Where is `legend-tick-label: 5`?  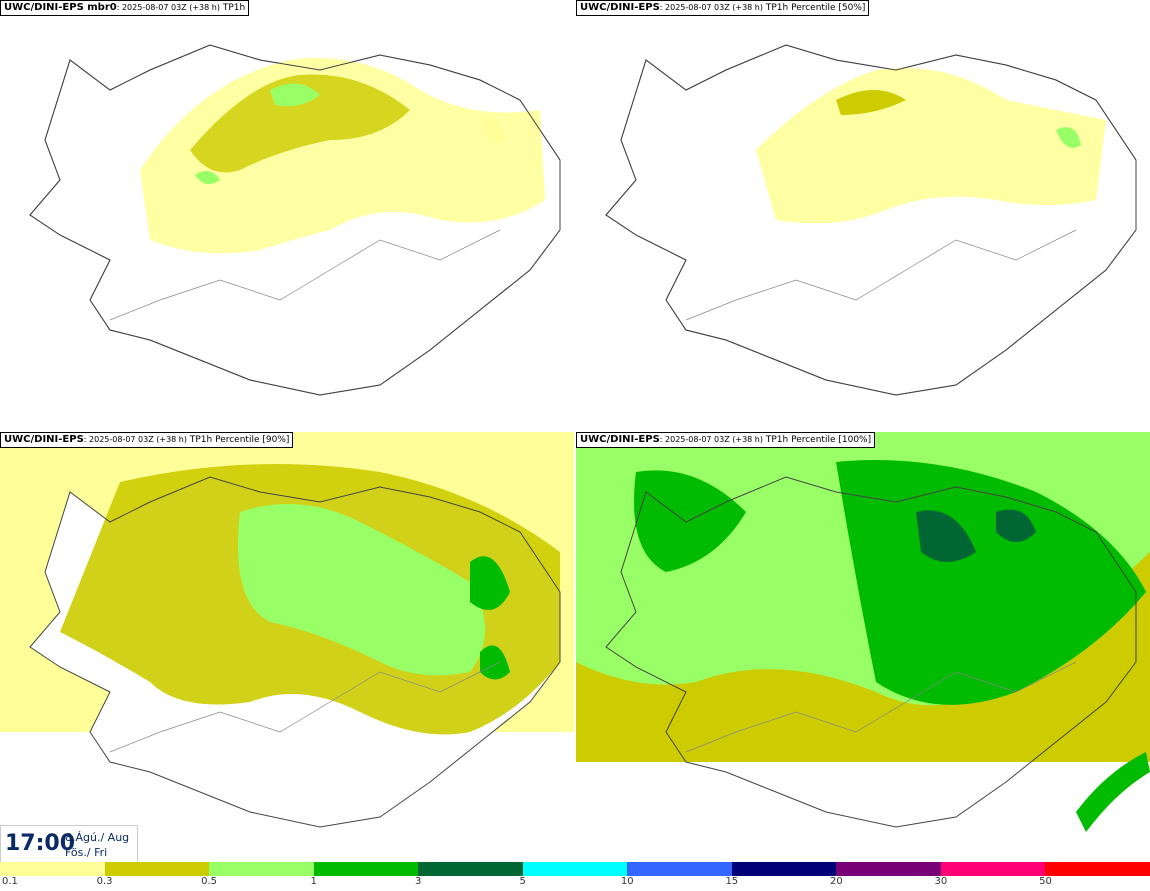 legend-tick-label: 5 is located at coordinates (522, 881).